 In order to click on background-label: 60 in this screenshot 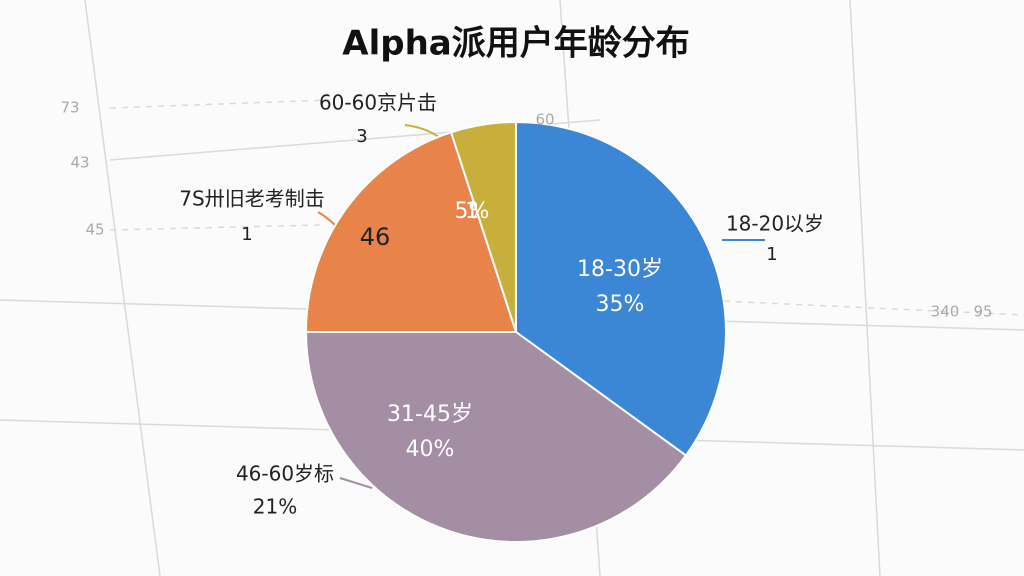, I will do `click(544, 120)`.